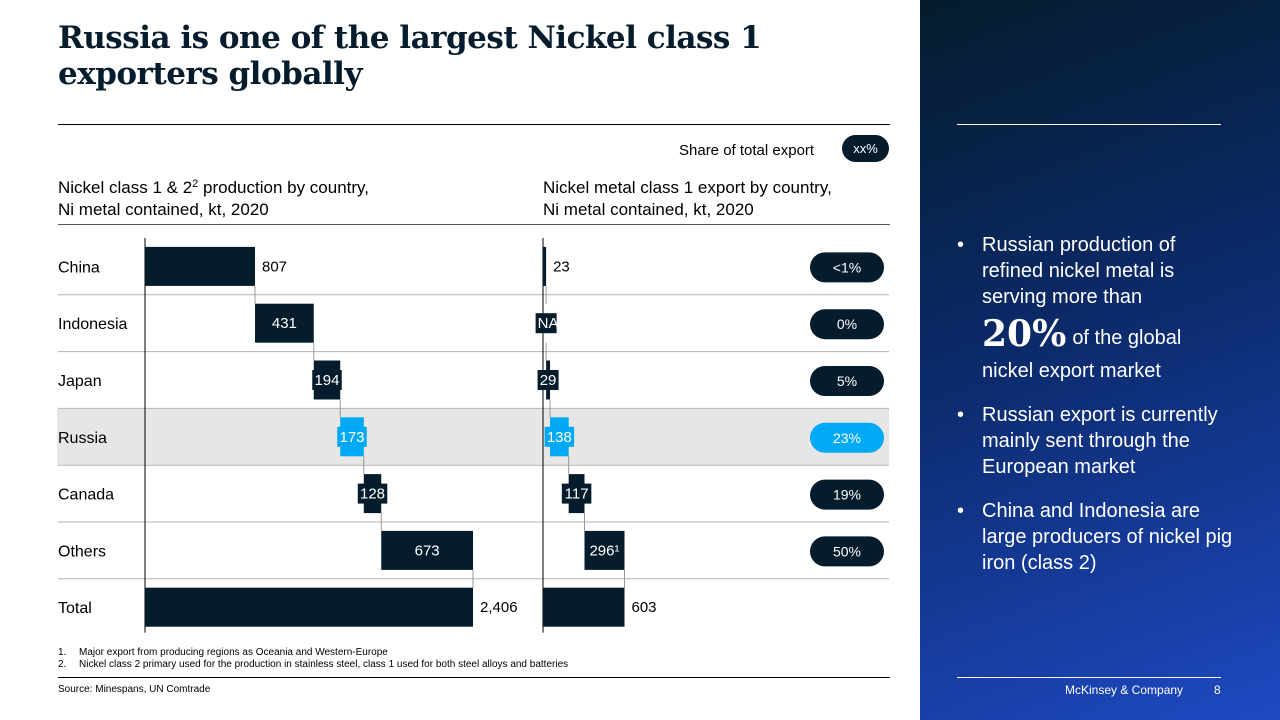 The height and width of the screenshot is (720, 1280). Describe the element at coordinates (648, 209) in the screenshot. I see `export-subtitle-line2: Ni metal contained, kt, 2020` at that location.